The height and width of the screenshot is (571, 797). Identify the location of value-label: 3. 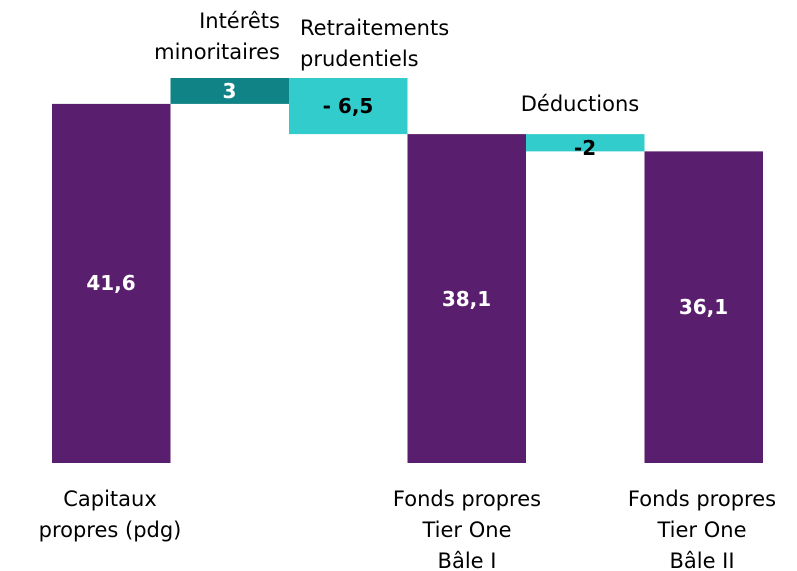
(229, 90).